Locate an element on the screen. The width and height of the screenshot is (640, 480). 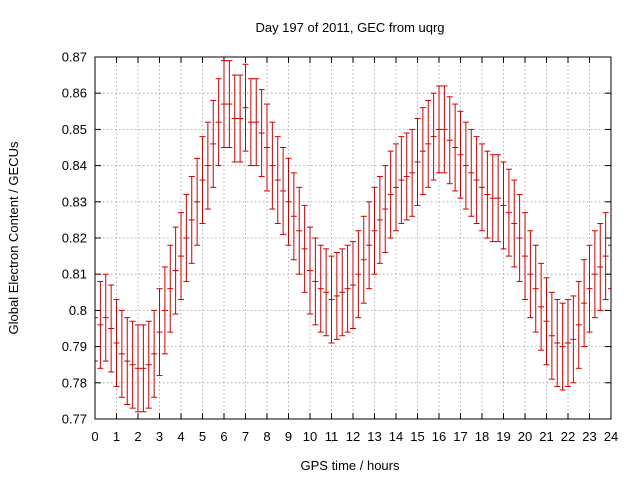
y-tick-label: 0.86 is located at coordinates (74, 93).